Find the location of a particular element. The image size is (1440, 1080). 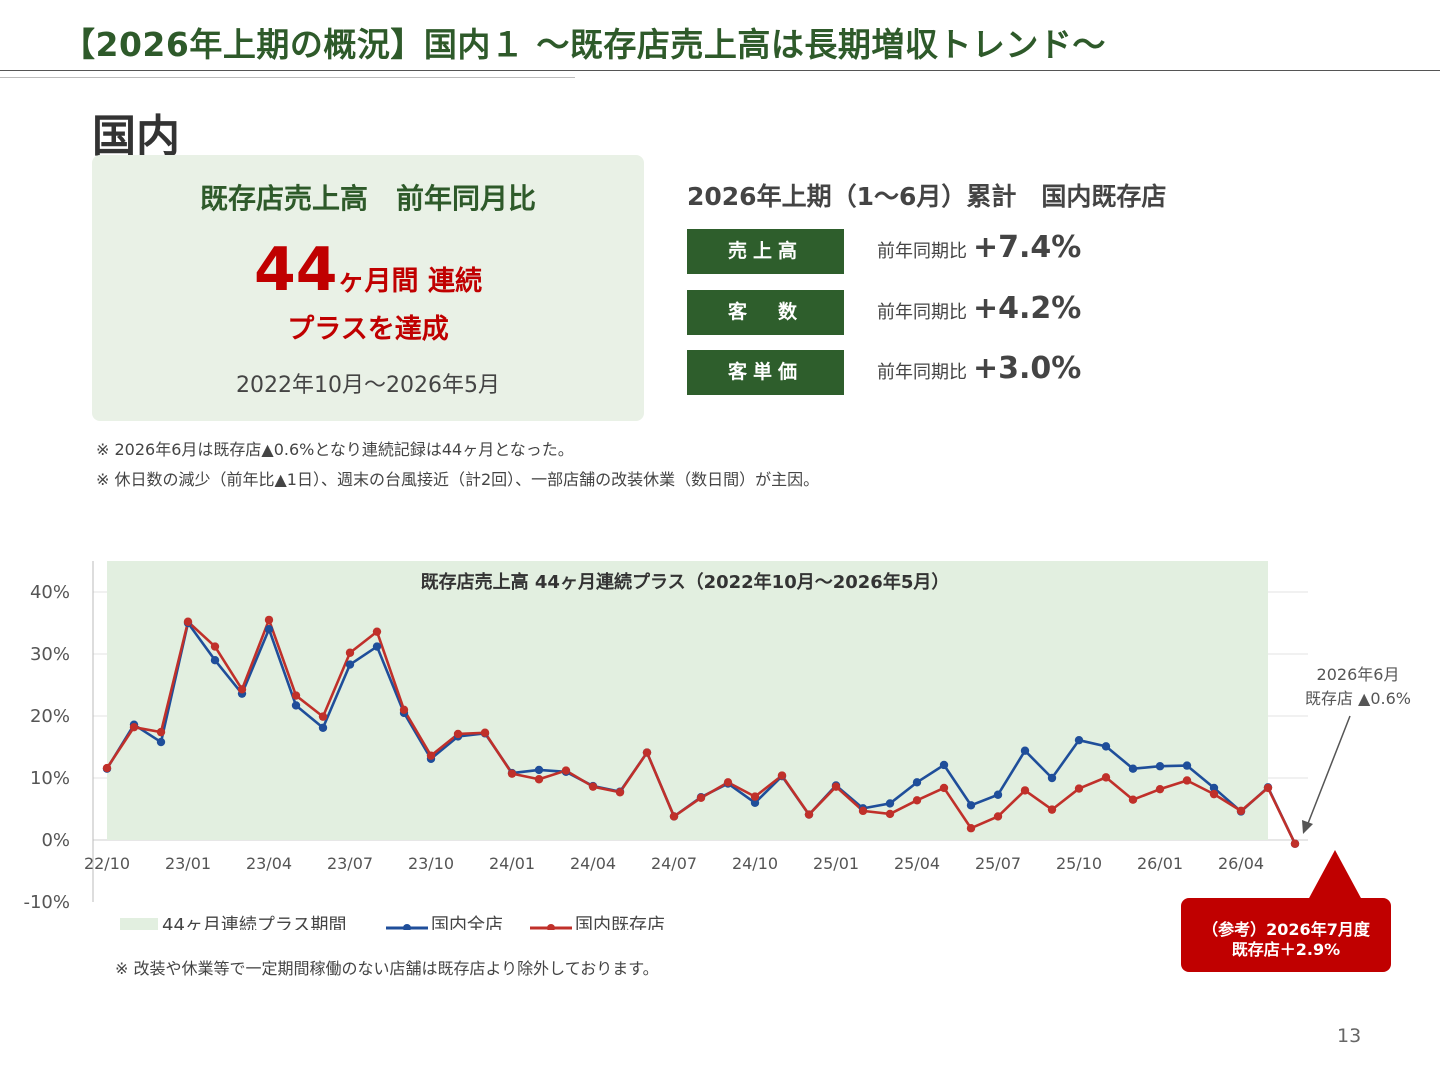

x-tick-label: 24/10 is located at coordinates (755, 863).